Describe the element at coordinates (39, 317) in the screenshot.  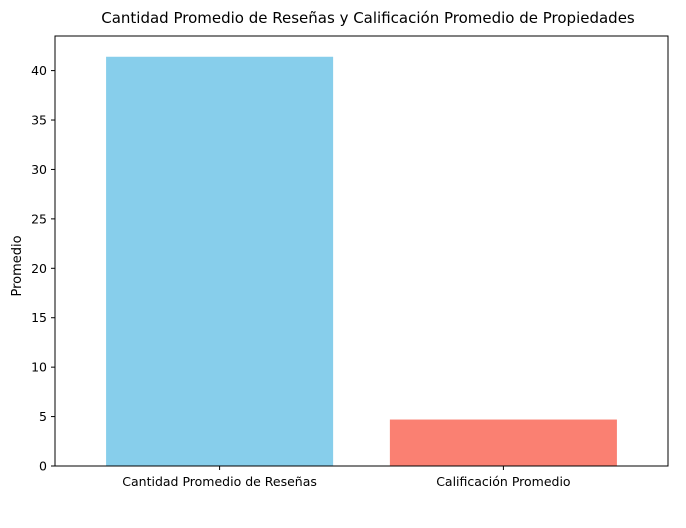
I see `y-tick-label: 15` at that location.